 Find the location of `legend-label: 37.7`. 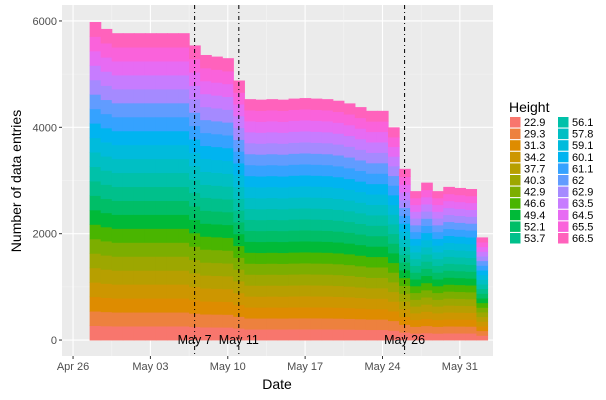

legend-label: 37.7 is located at coordinates (534, 169).